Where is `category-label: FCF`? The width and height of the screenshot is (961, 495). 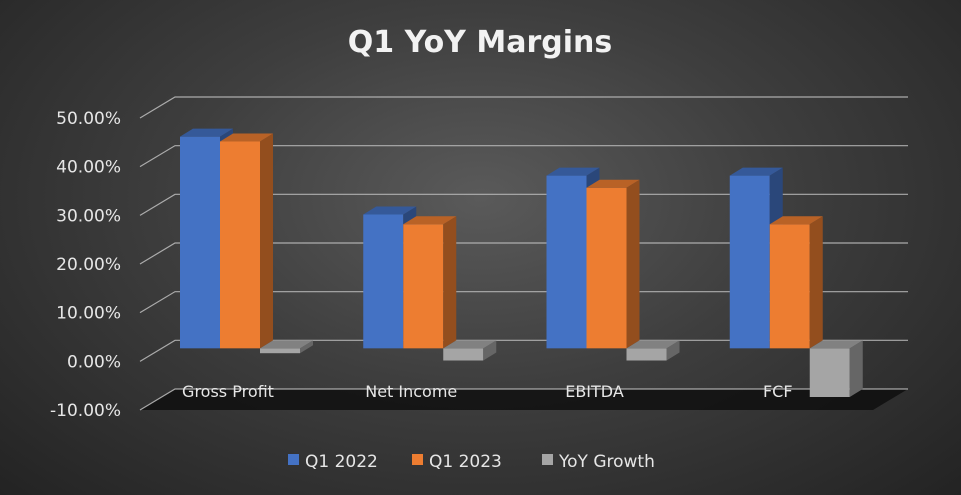 category-label: FCF is located at coordinates (778, 391).